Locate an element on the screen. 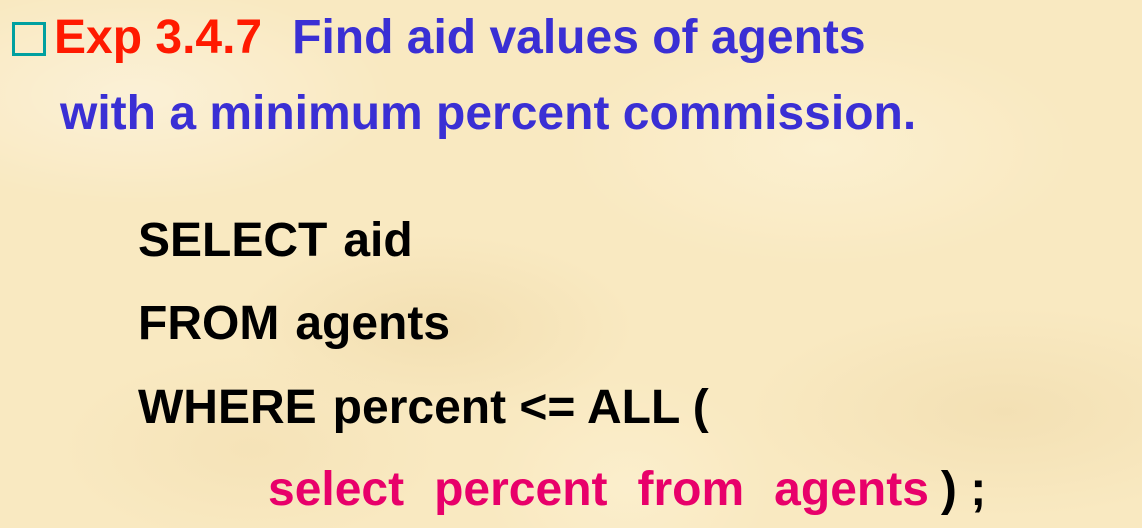  sql-closing: ) ; is located at coordinates (963, 489).